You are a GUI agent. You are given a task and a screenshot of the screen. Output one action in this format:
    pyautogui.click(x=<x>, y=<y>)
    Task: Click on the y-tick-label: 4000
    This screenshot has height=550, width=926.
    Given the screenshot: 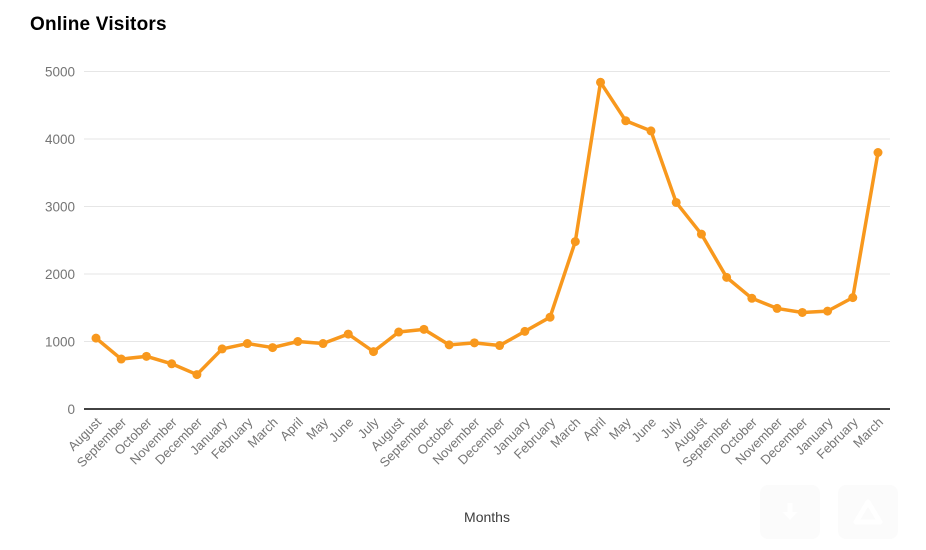 What is the action you would take?
    pyautogui.click(x=60, y=139)
    